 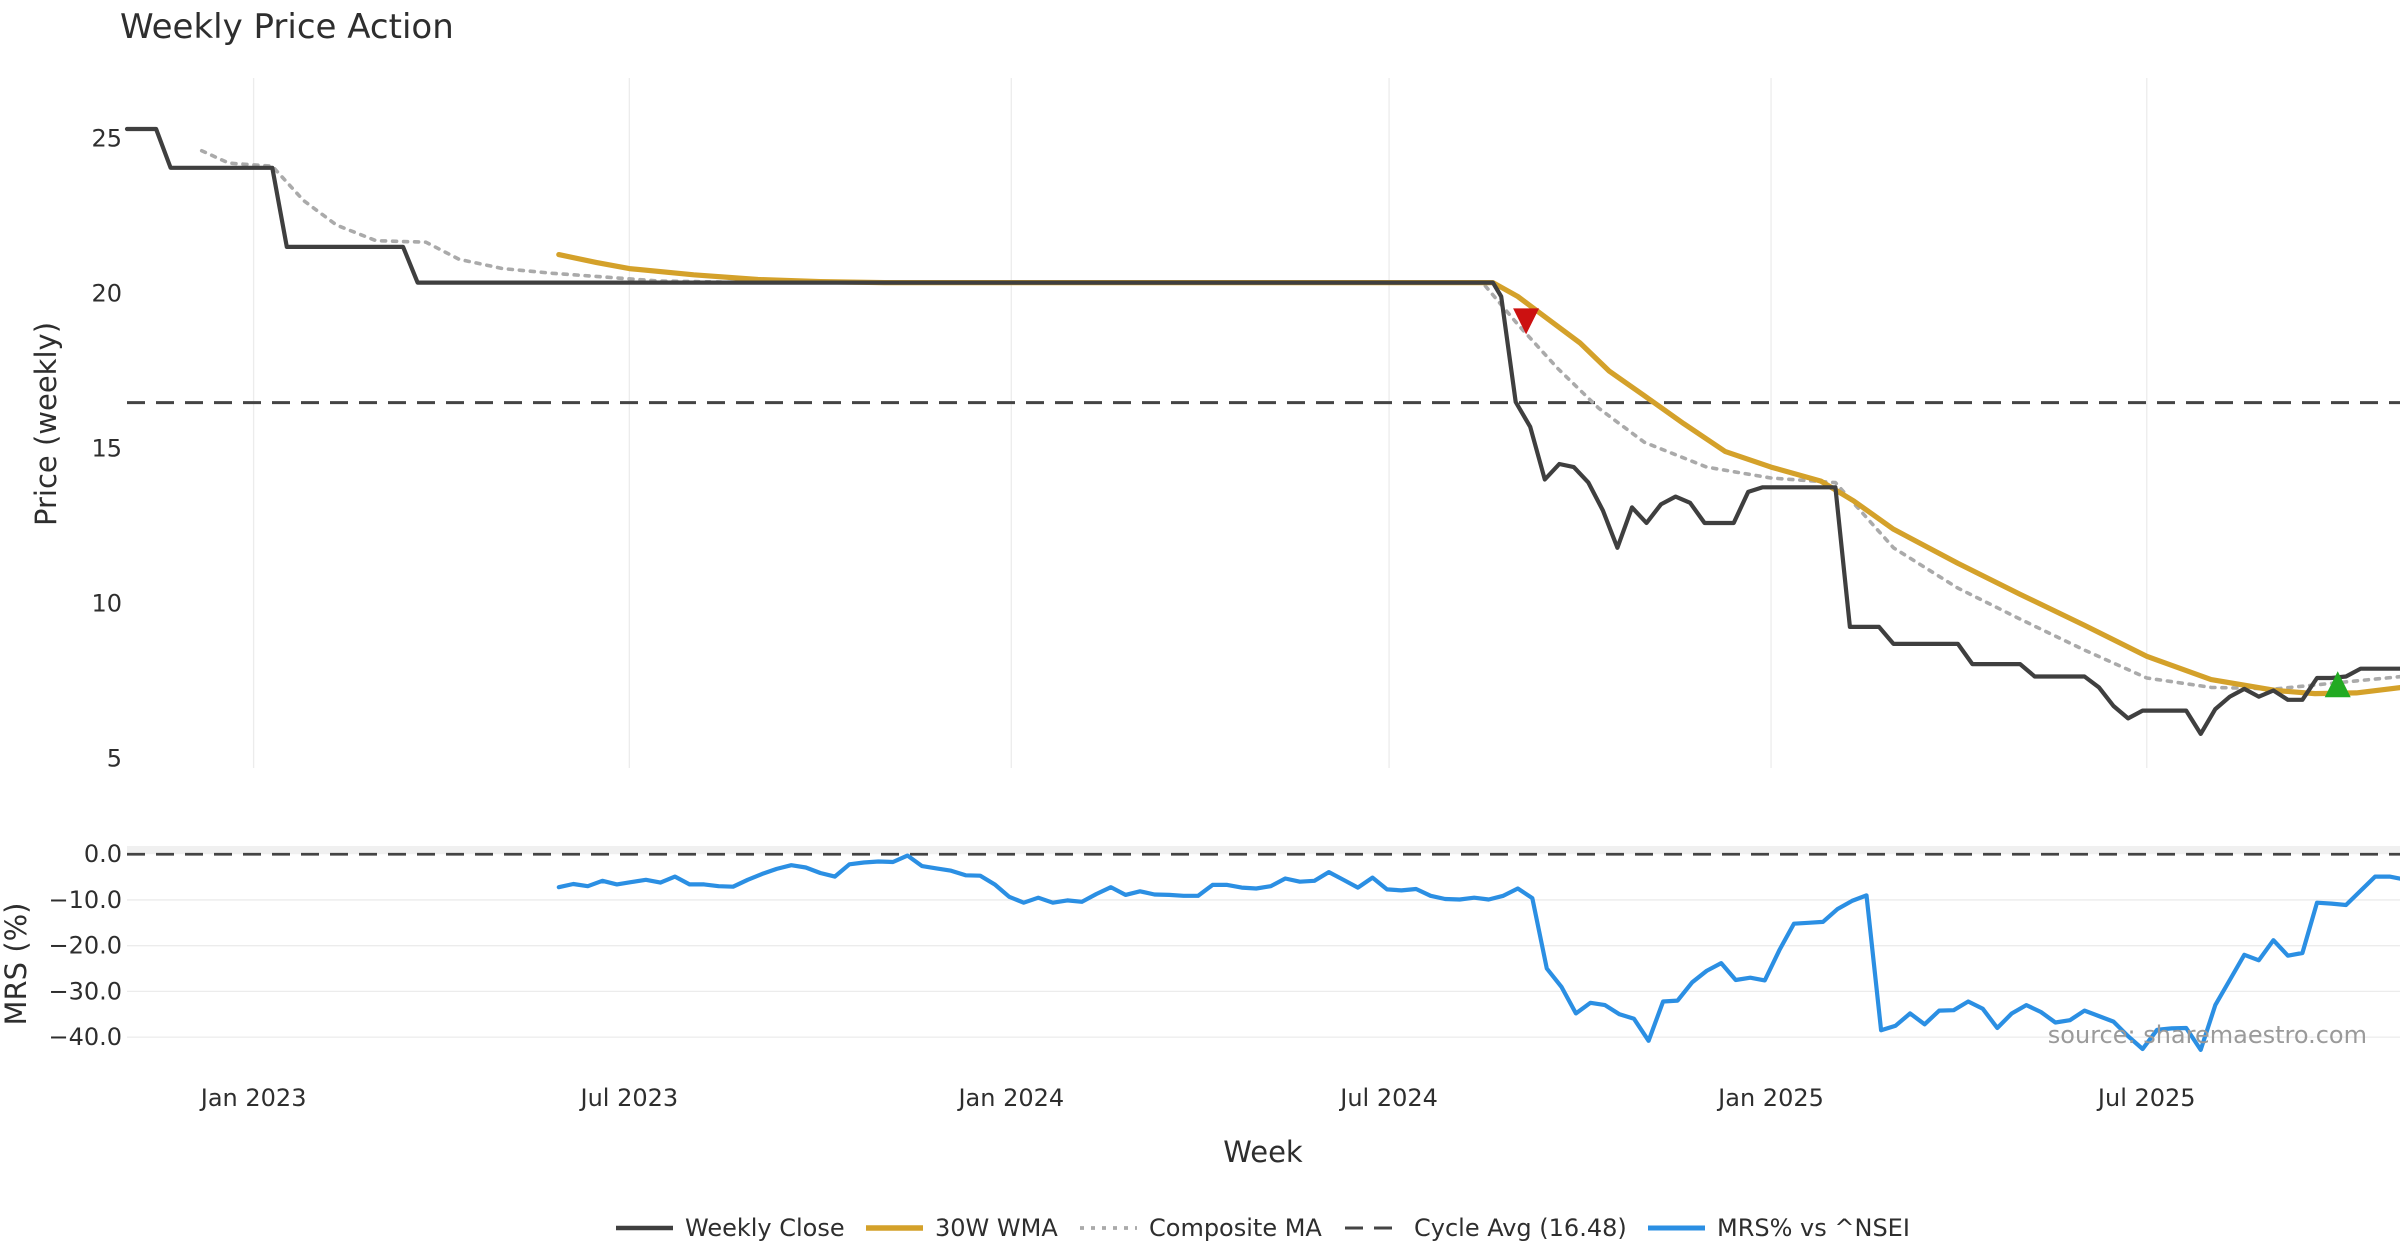 What do you see at coordinates (1520, 1228) in the screenshot?
I see `legend-label: Cycle Avg (16.48)` at bounding box center [1520, 1228].